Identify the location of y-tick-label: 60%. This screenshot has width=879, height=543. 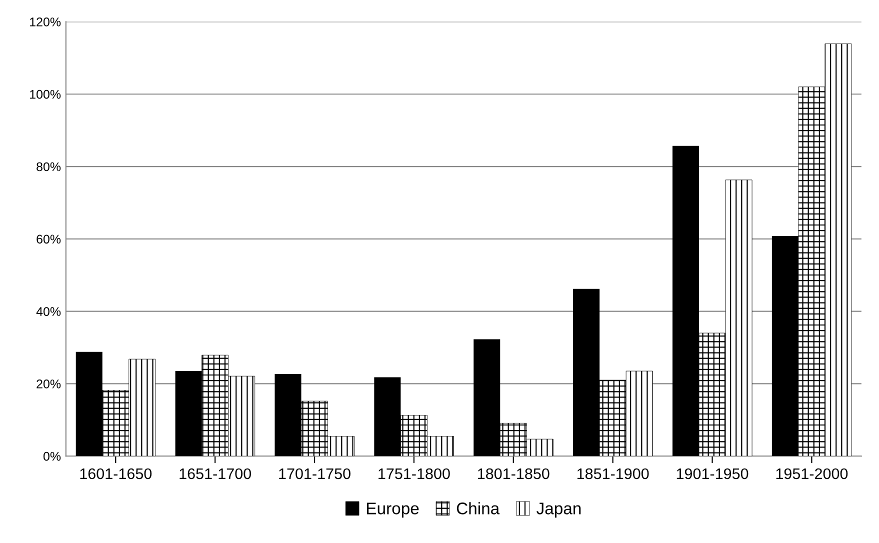
(48, 239).